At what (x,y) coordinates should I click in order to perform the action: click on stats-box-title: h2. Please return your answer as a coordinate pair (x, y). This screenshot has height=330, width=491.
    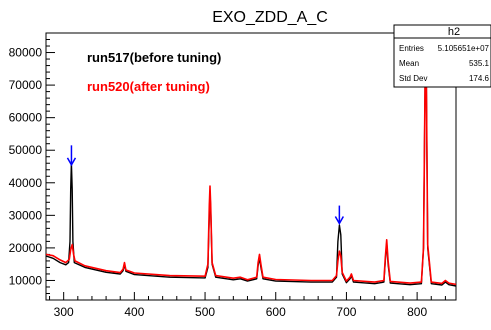
    Looking at the image, I should click on (454, 32).